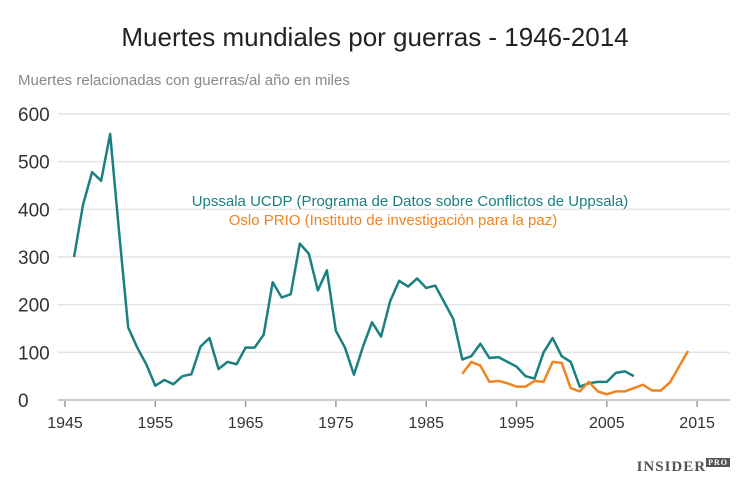 The height and width of the screenshot is (493, 750). What do you see at coordinates (246, 423) in the screenshot?
I see `x-tick-label: 1965` at bounding box center [246, 423].